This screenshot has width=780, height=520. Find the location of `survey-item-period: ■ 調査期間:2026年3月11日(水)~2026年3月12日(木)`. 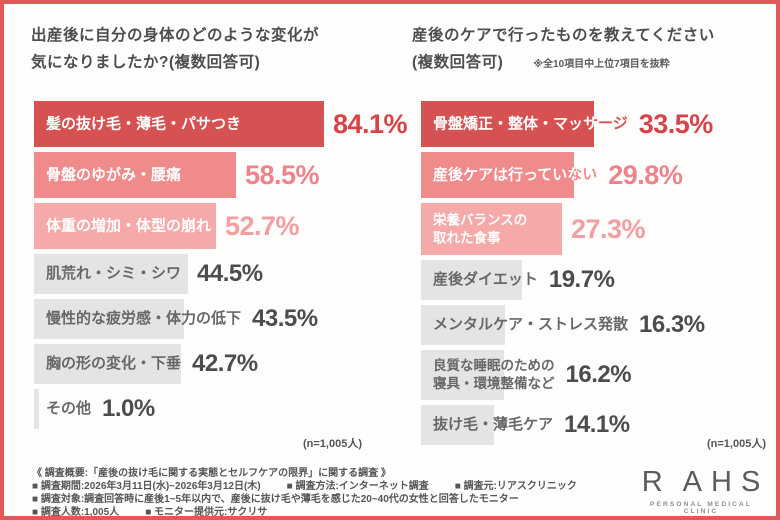

survey-item-period: ■ 調査期間:2026年3月11日(水)~2026年3月12日(木) is located at coordinates (146, 486).